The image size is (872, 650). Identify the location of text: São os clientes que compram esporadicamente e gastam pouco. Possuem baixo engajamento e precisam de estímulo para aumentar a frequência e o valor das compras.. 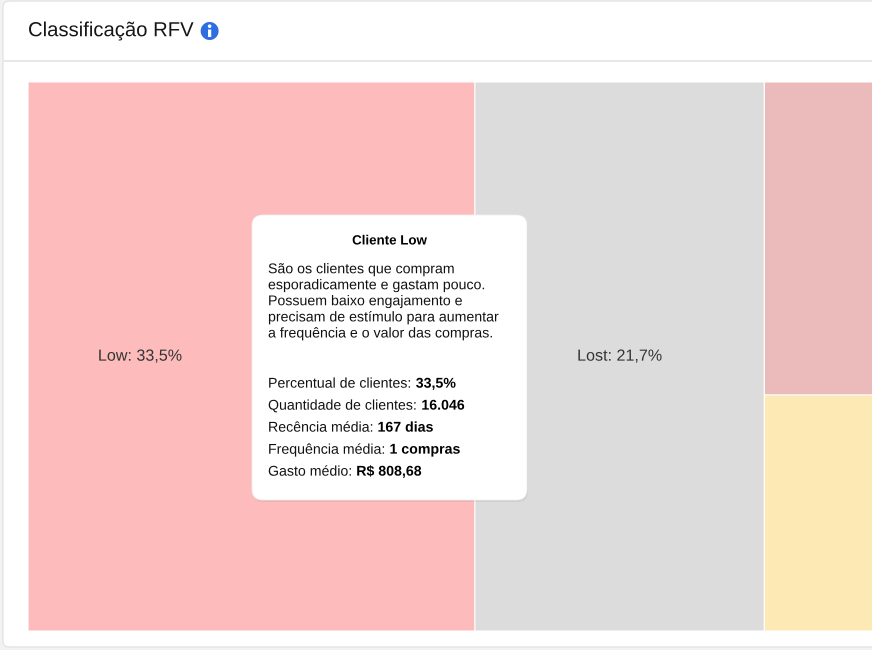
(383, 301).